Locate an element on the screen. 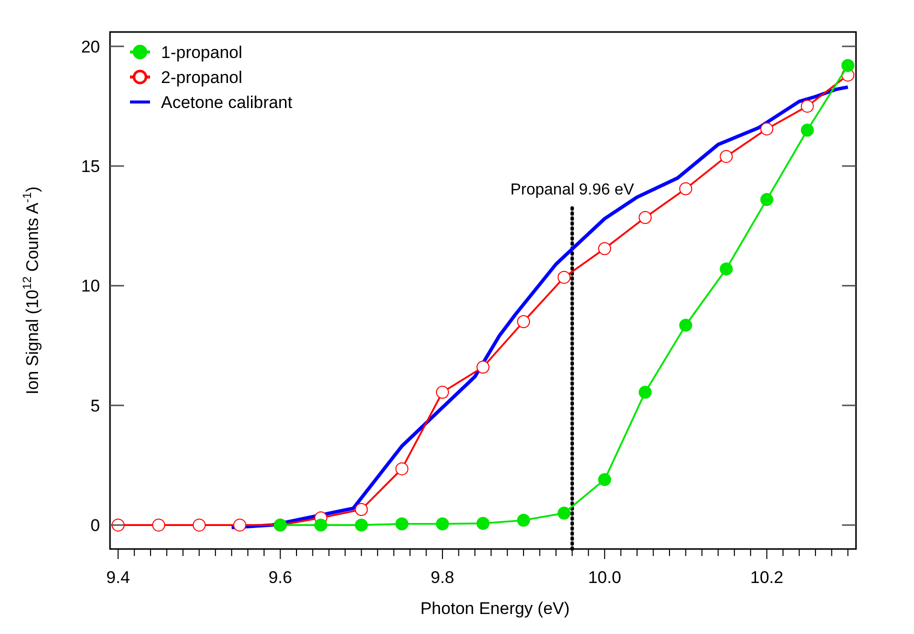 The height and width of the screenshot is (634, 914). ref-line-label: Propanal 9.96 eV is located at coordinates (572, 190).